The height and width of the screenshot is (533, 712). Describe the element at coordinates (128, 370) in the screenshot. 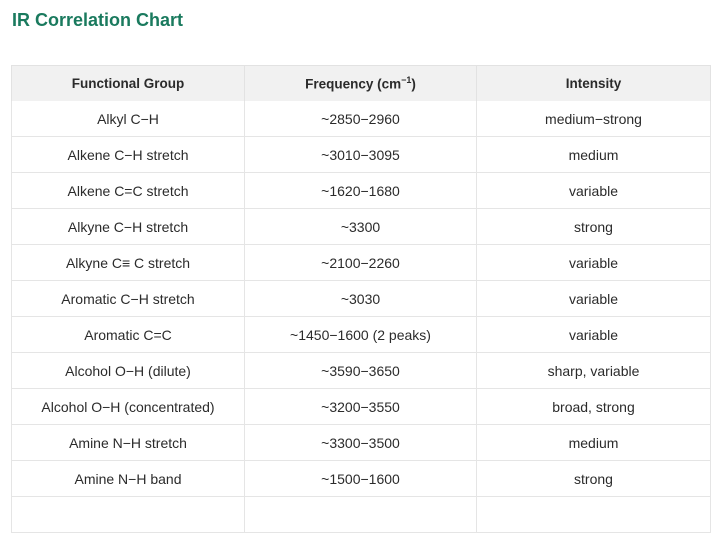

I see `cell-functional-group: Alcohol O−H (dilute)` at that location.